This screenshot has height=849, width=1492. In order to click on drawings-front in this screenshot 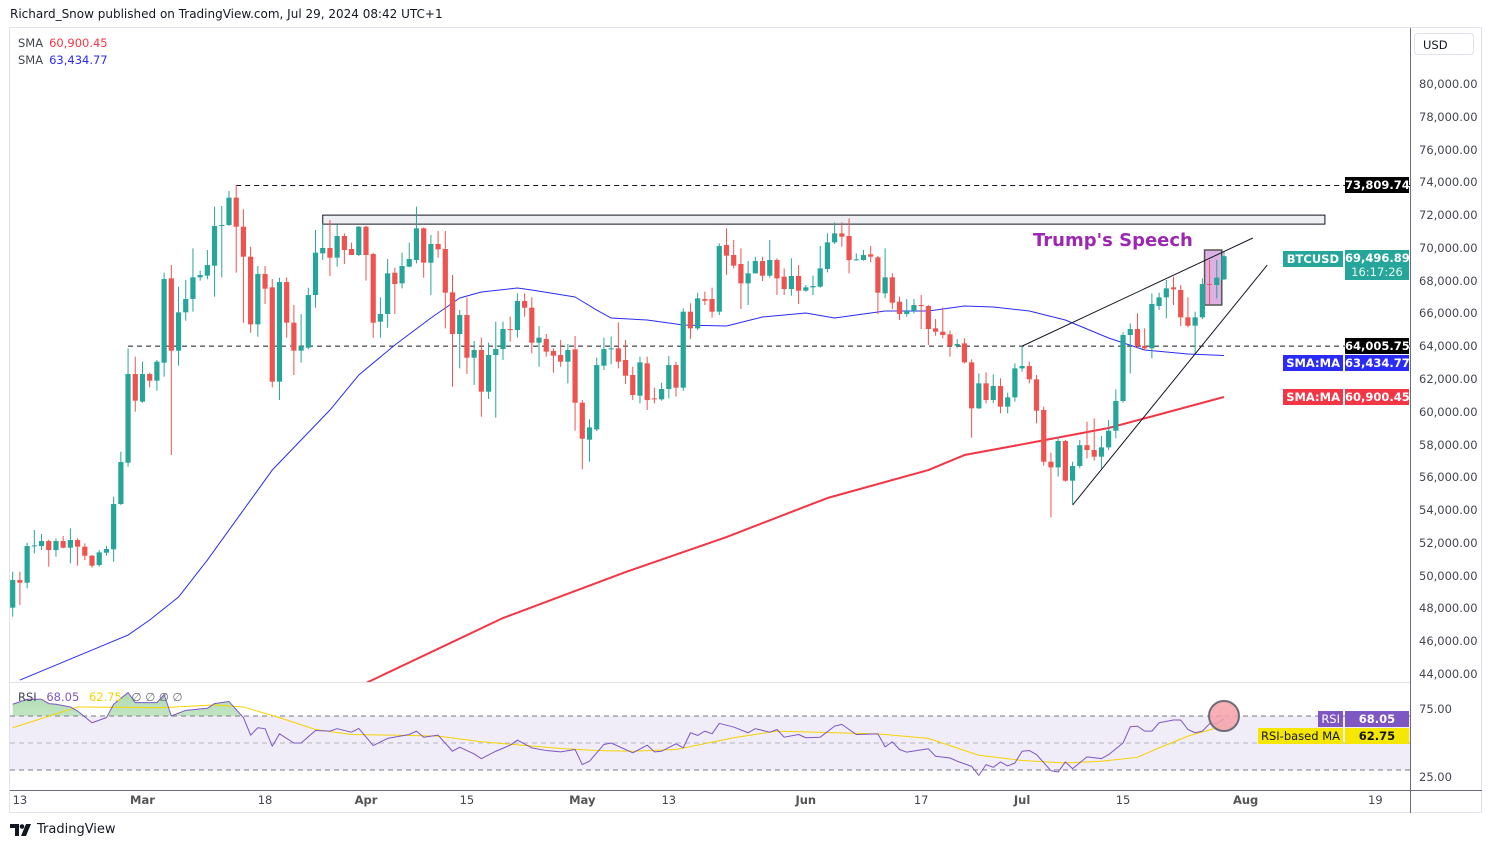, I will do `click(1144, 371)`.